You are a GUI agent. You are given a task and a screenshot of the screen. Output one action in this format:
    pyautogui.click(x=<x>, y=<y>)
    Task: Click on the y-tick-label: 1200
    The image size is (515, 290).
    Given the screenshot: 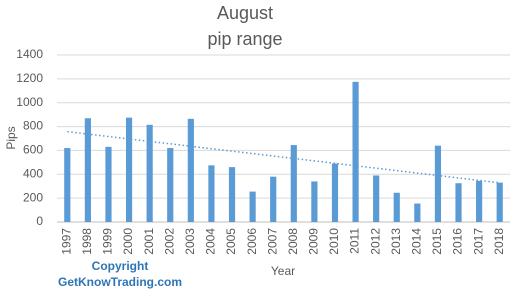 What is the action you would take?
    pyautogui.click(x=29, y=78)
    